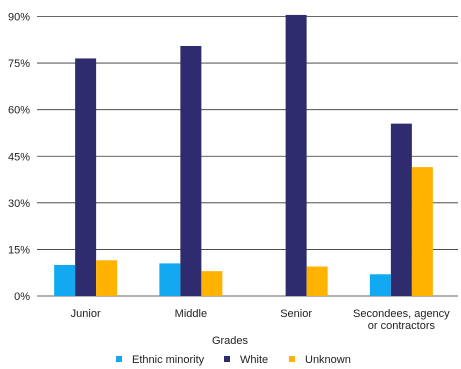 This screenshot has height=369, width=461. I want to click on y-tick-label: 90%, so click(19, 18).